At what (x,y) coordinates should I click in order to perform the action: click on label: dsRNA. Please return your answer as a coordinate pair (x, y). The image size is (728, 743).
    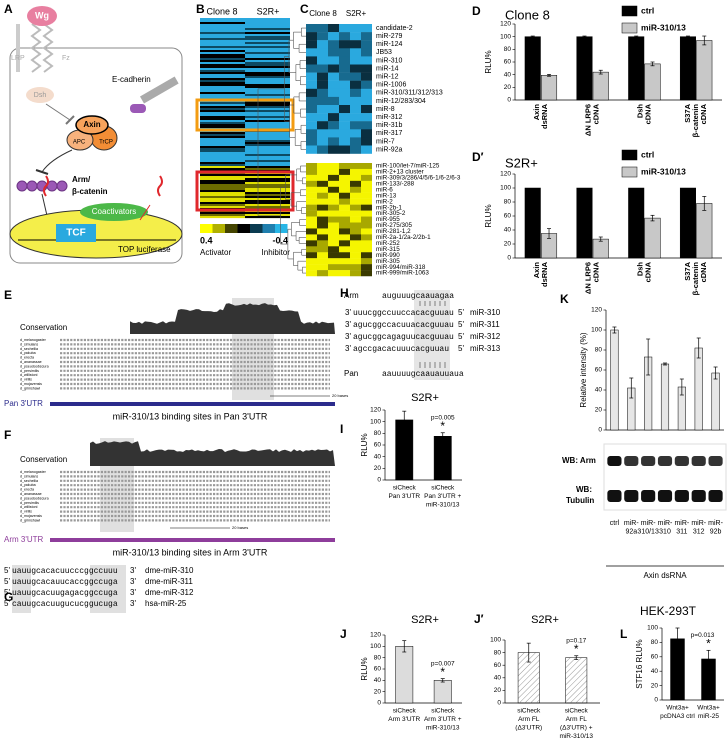
    Looking at the image, I should click on (544, 274).